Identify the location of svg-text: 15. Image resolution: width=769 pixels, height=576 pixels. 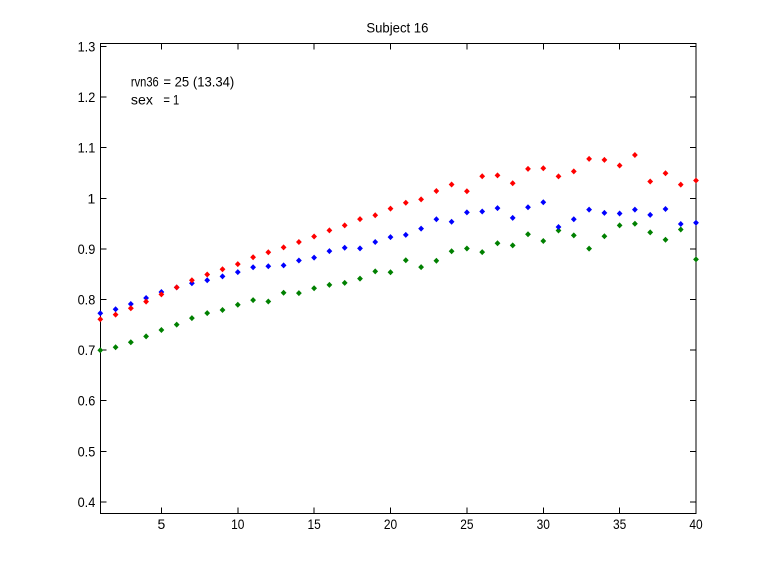
(313, 524).